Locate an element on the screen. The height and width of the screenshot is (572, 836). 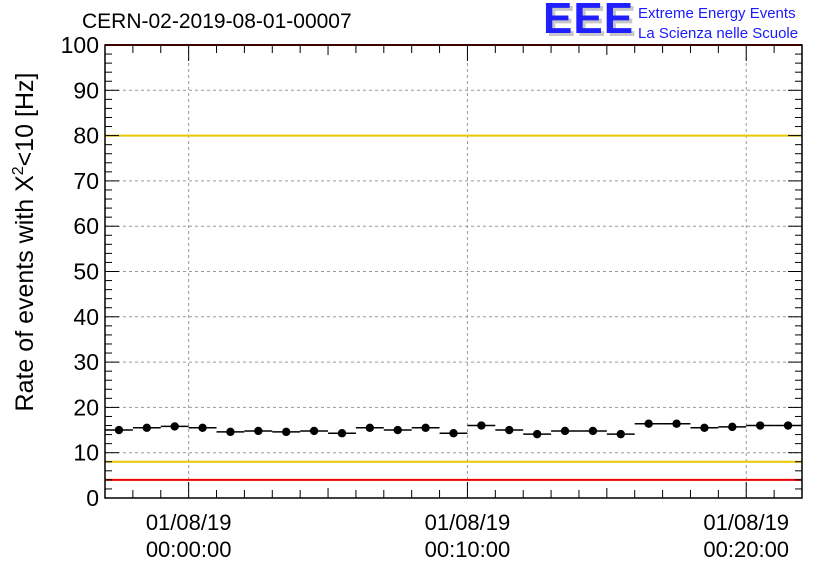
y-tick-label-0: 0 is located at coordinates (92, 498).